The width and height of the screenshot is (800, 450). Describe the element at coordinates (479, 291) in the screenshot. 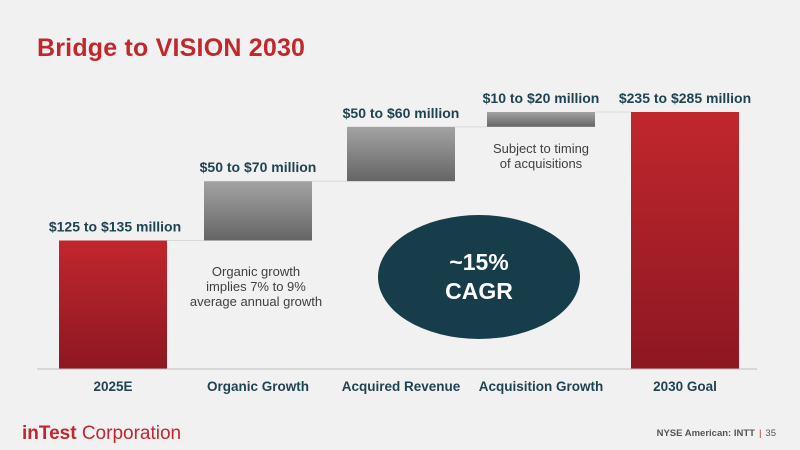

I see `cagr-label: CAGR` at that location.